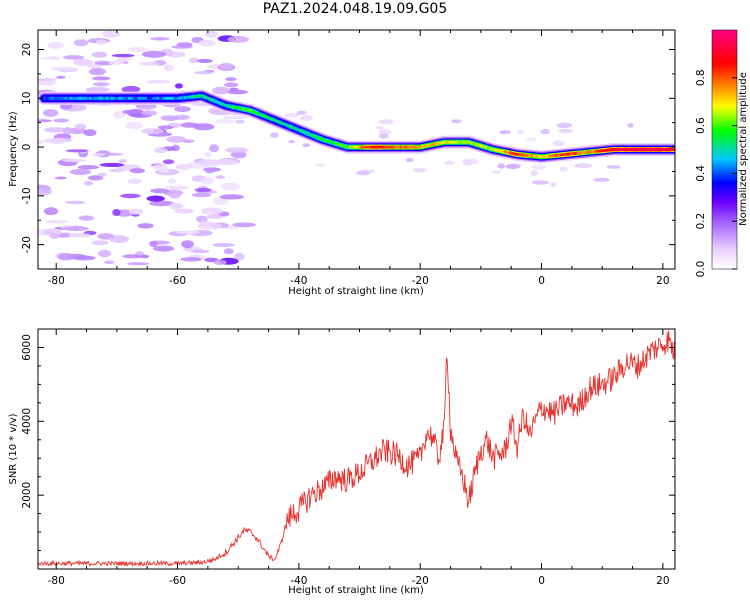 The height and width of the screenshot is (600, 750). What do you see at coordinates (743, 149) in the screenshot?
I see `colorbar-label: Normalized spectral amplitude` at bounding box center [743, 149].